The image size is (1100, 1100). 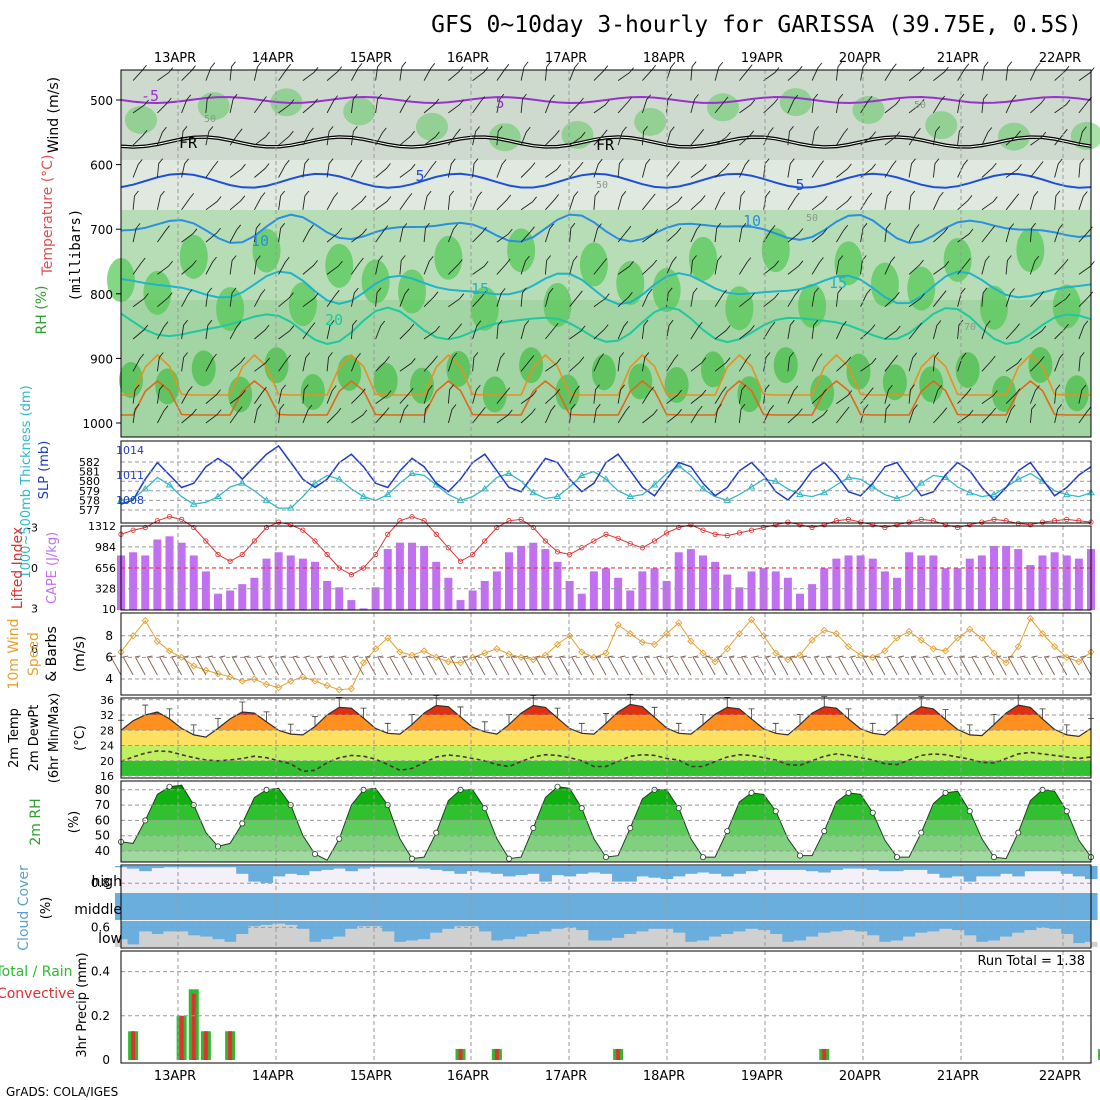 I want to click on contour-label: 15, so click(x=480, y=289).